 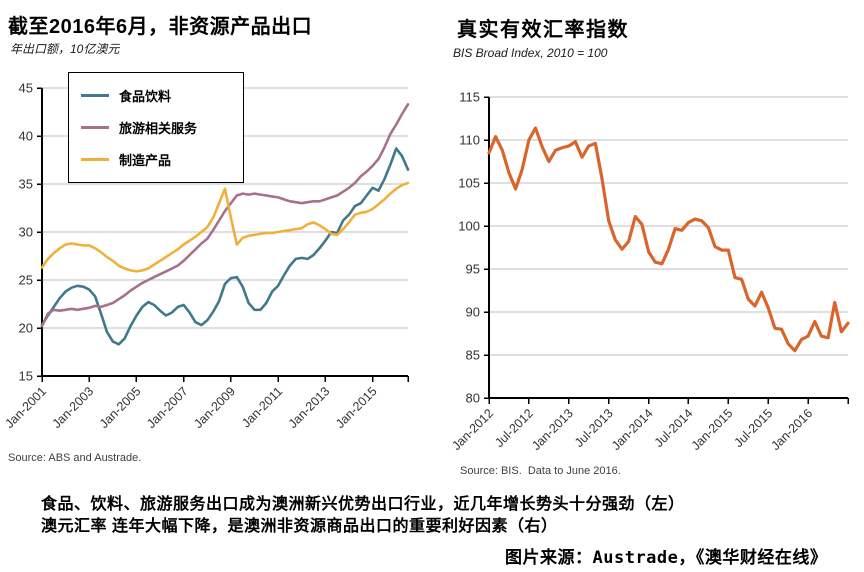 I want to click on image-credit-line: 图片来源：Austrade，《澳华财经在线》, so click(x=666, y=558).